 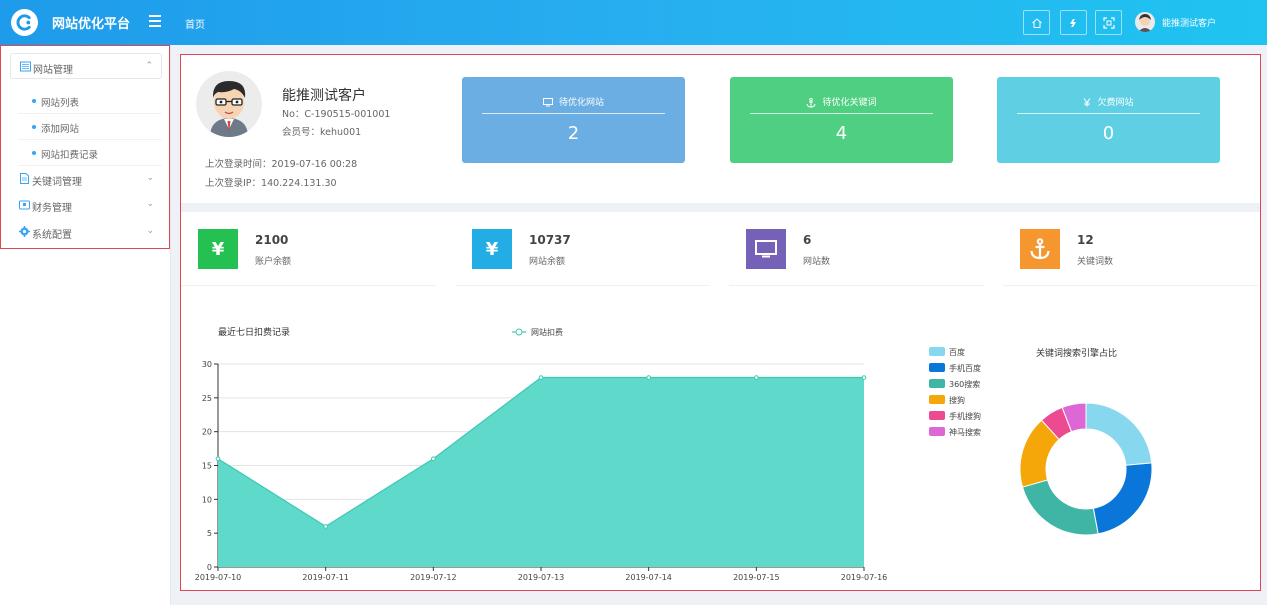 What do you see at coordinates (541, 577) in the screenshot?
I see `x-tick-label: 2019-07-13` at bounding box center [541, 577].